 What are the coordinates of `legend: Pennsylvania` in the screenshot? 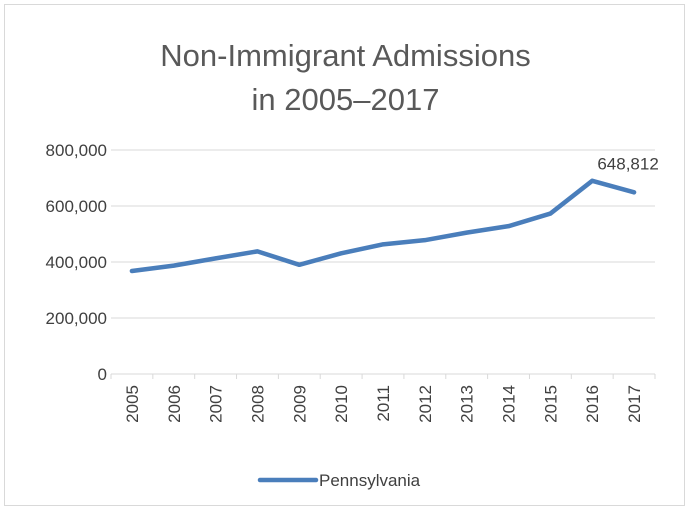 It's located at (339, 480).